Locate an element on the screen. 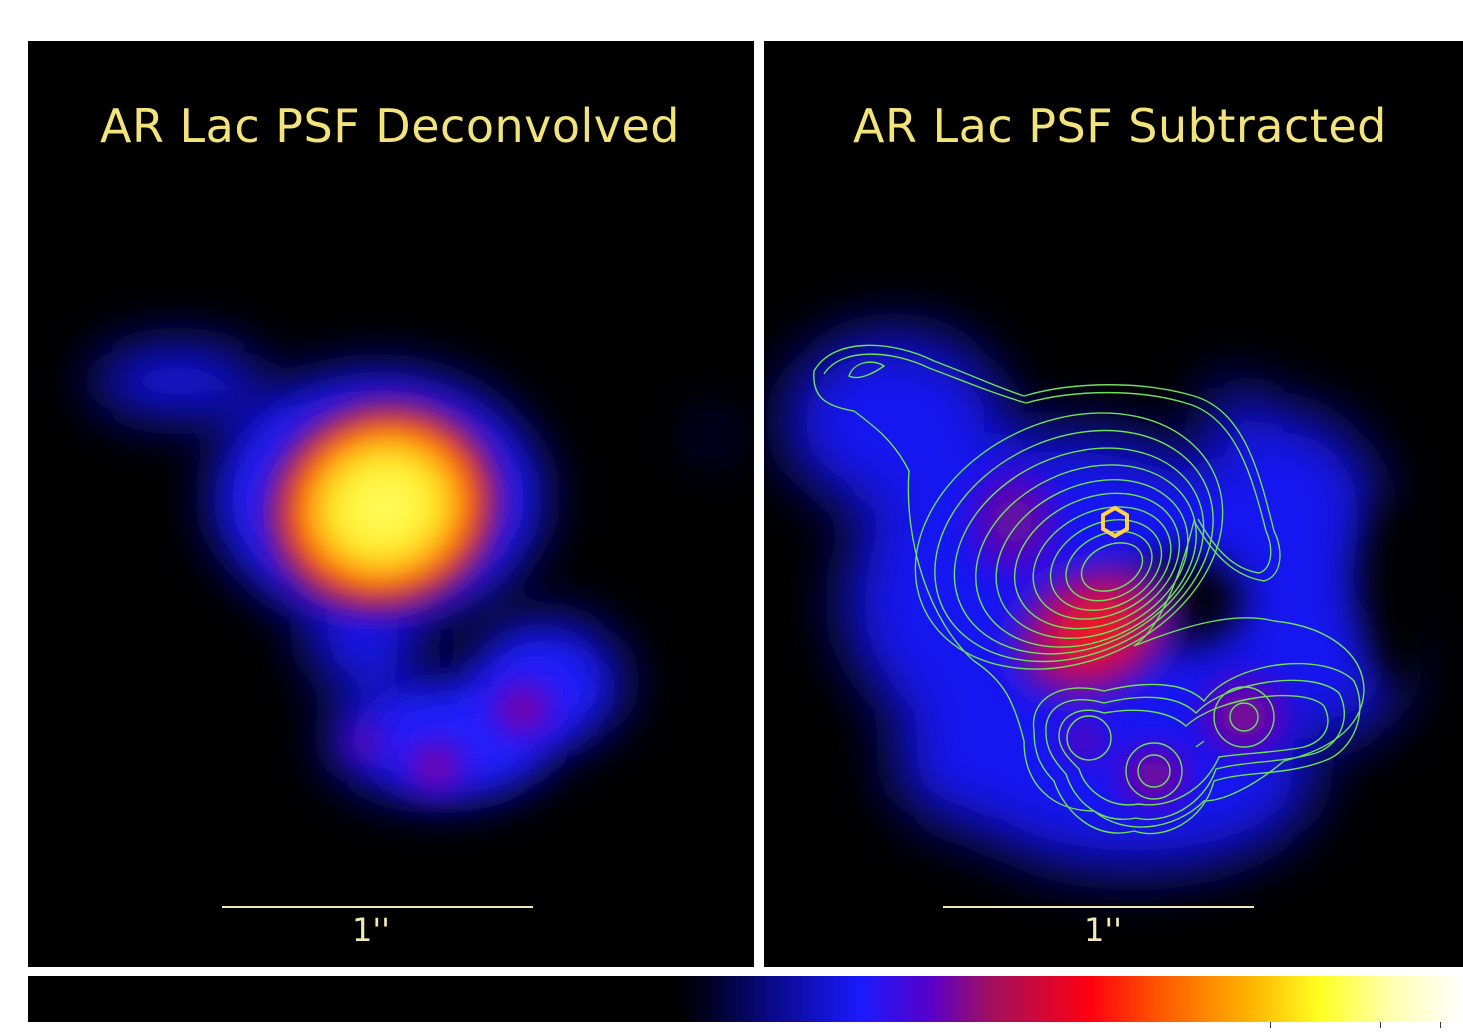 The image size is (1463, 1036). source-position-marker-icon is located at coordinates (1115, 522).